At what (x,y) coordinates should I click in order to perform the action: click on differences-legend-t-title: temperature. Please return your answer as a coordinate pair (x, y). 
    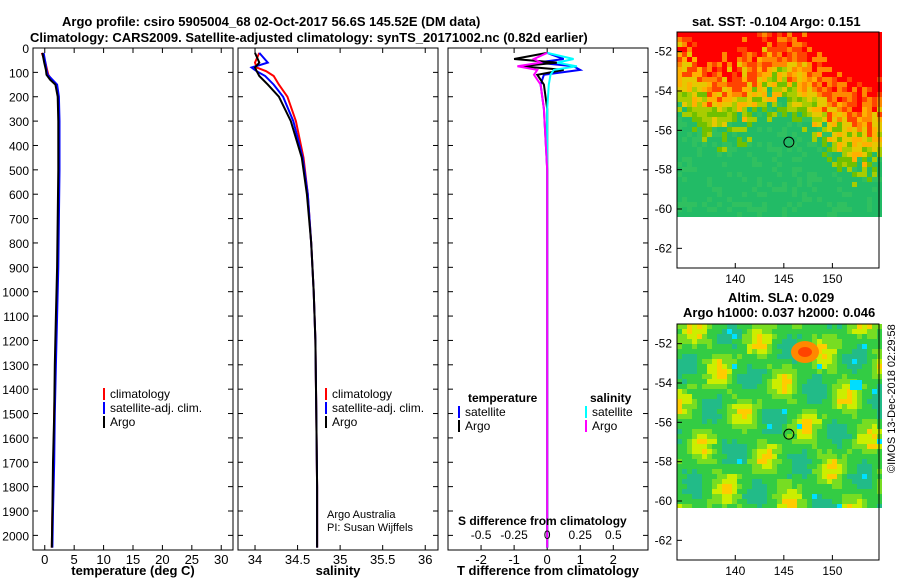
    Looking at the image, I should click on (503, 398).